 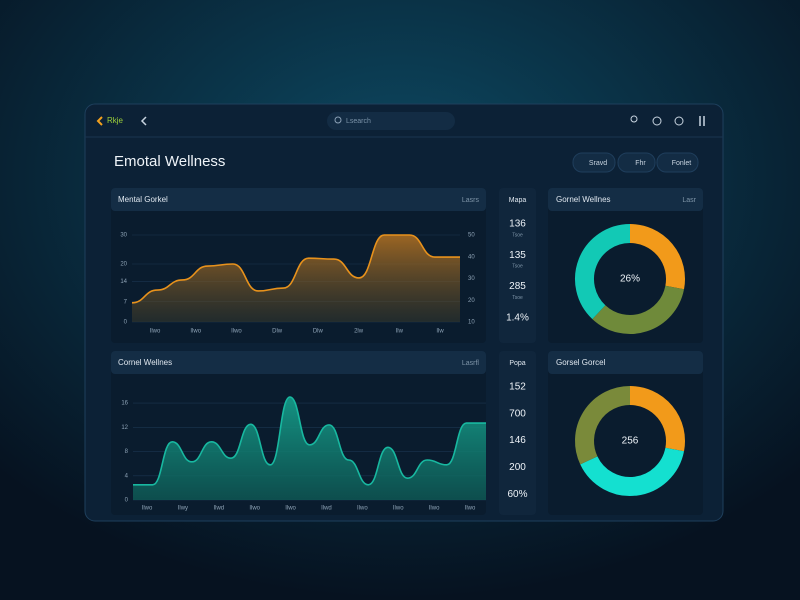 I want to click on y2-tick-label: 20, so click(x=471, y=301).